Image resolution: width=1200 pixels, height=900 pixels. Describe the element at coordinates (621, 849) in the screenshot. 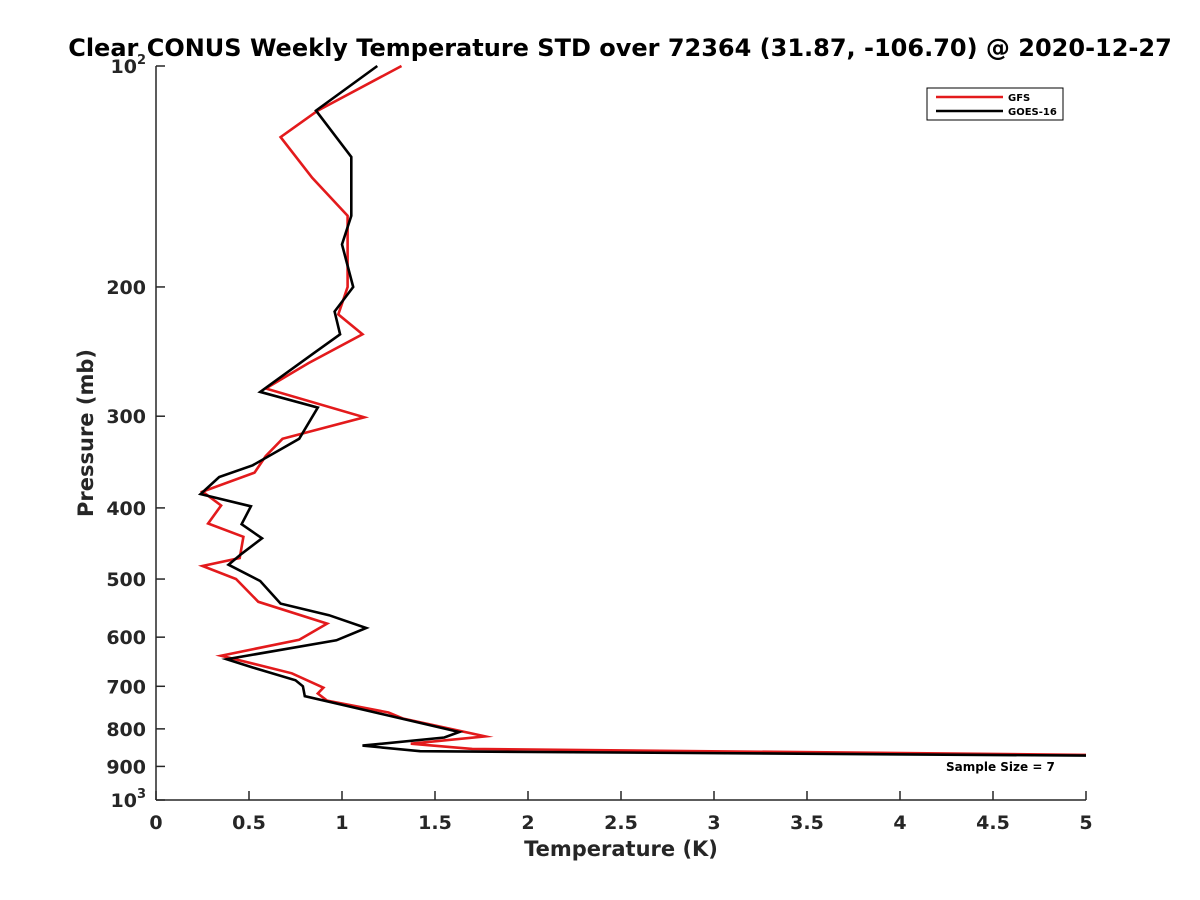

I see `x-axis-label: Temperature (K)` at that location.